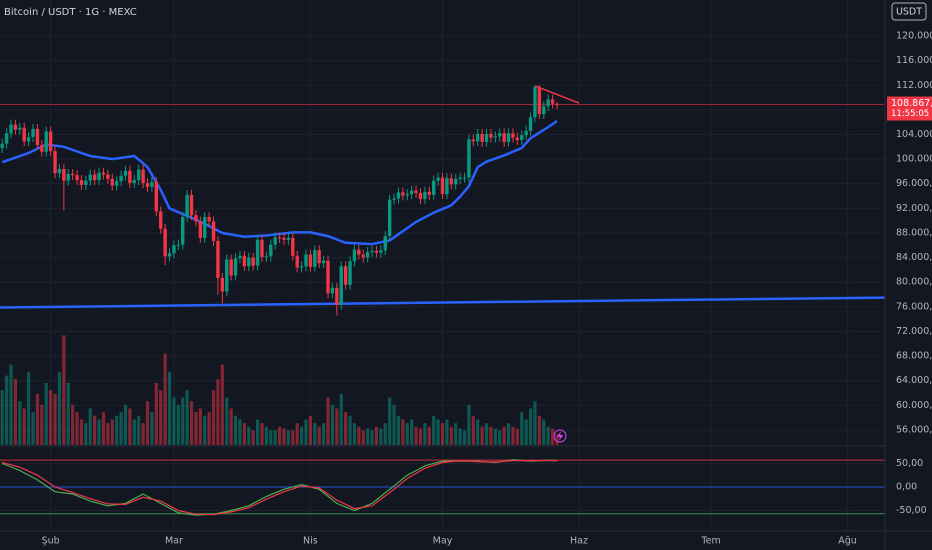 Image resolution: width=932 pixels, height=550 pixels. I want to click on y-tick-label: 112.000,00, so click(914, 85).